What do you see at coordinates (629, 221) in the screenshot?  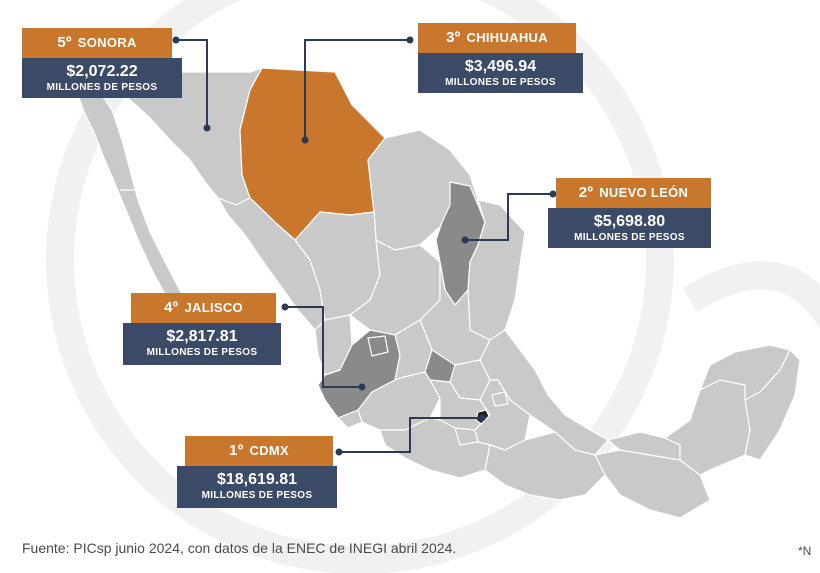 I see `callout-amount: $5,698.80` at bounding box center [629, 221].